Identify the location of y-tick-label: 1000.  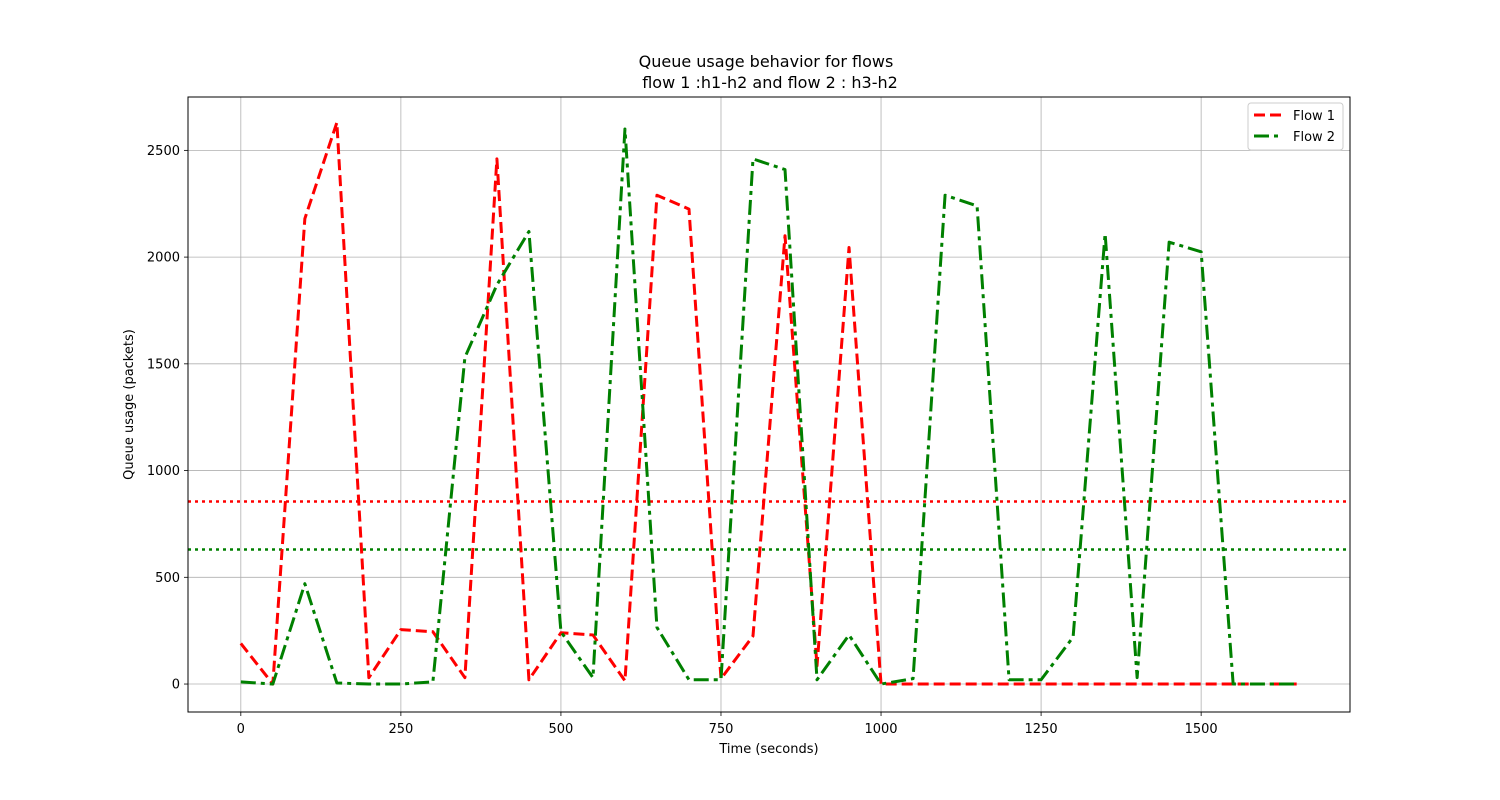
(163, 471).